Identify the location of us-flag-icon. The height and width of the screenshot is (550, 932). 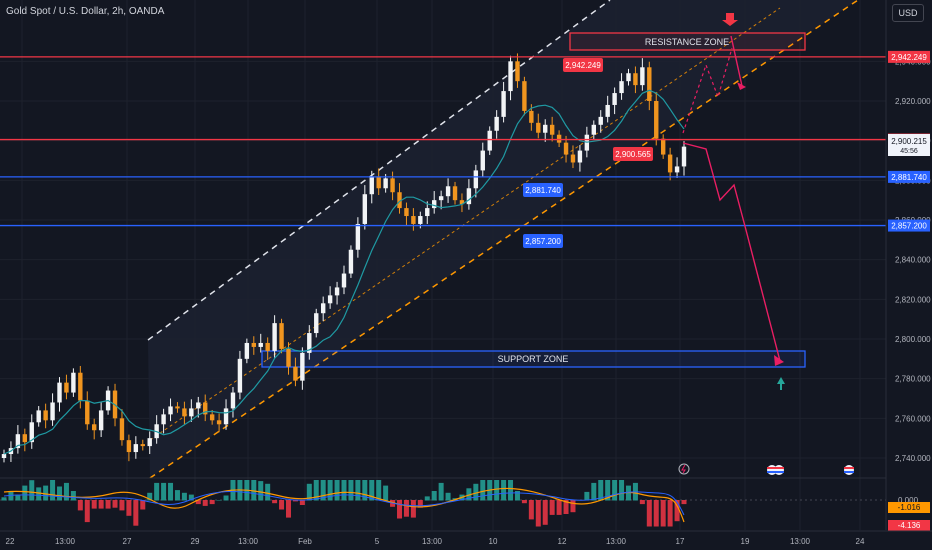
(779, 470).